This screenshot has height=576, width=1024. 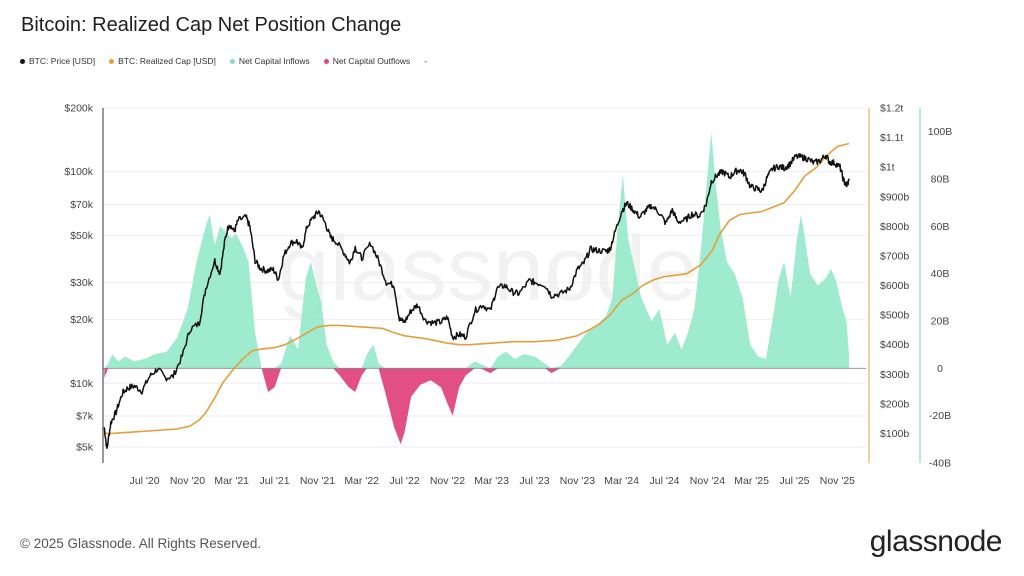 I want to click on realized-cap-tick-label: $300b, so click(x=894, y=375).